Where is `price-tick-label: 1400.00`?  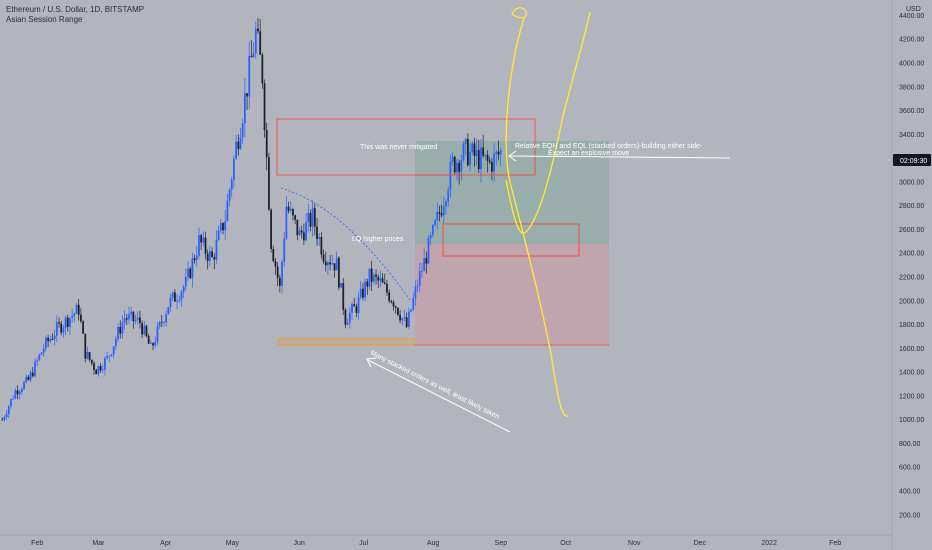 price-tick-label: 1400.00 is located at coordinates (911, 373).